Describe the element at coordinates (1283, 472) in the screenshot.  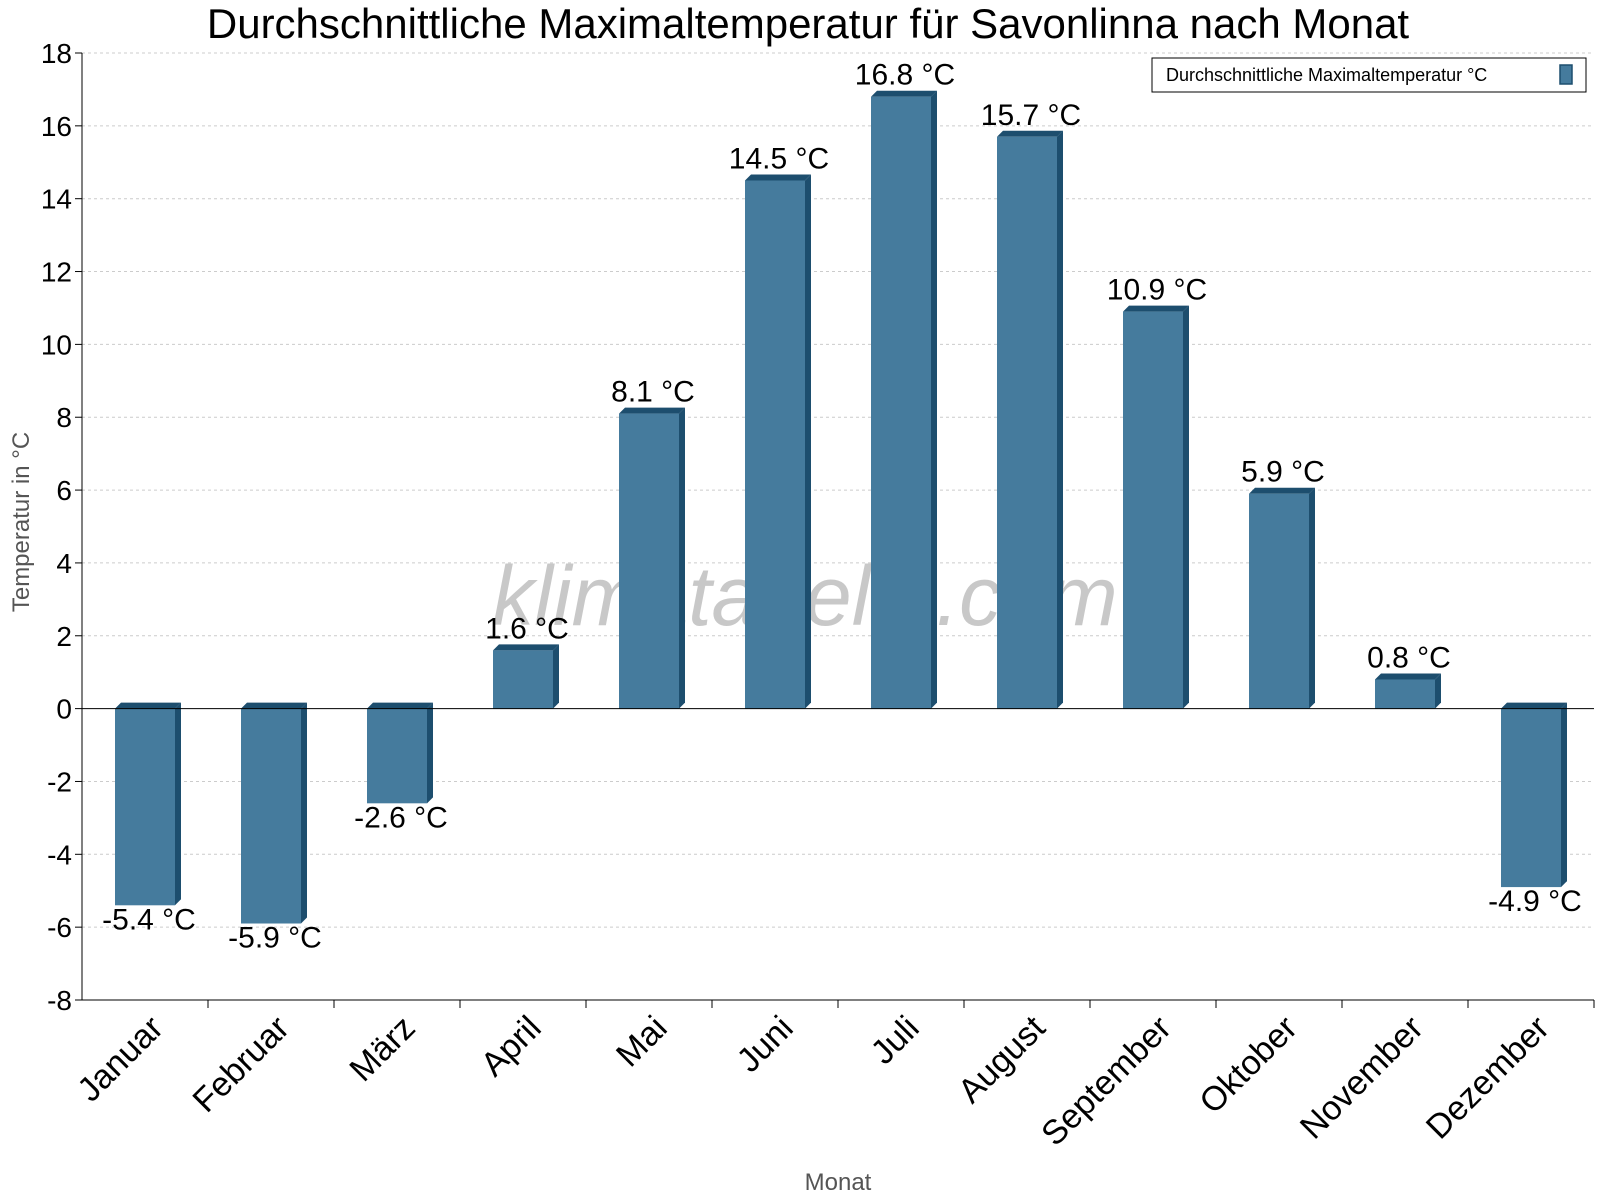
I see `data-label: 5.9 °C` at that location.